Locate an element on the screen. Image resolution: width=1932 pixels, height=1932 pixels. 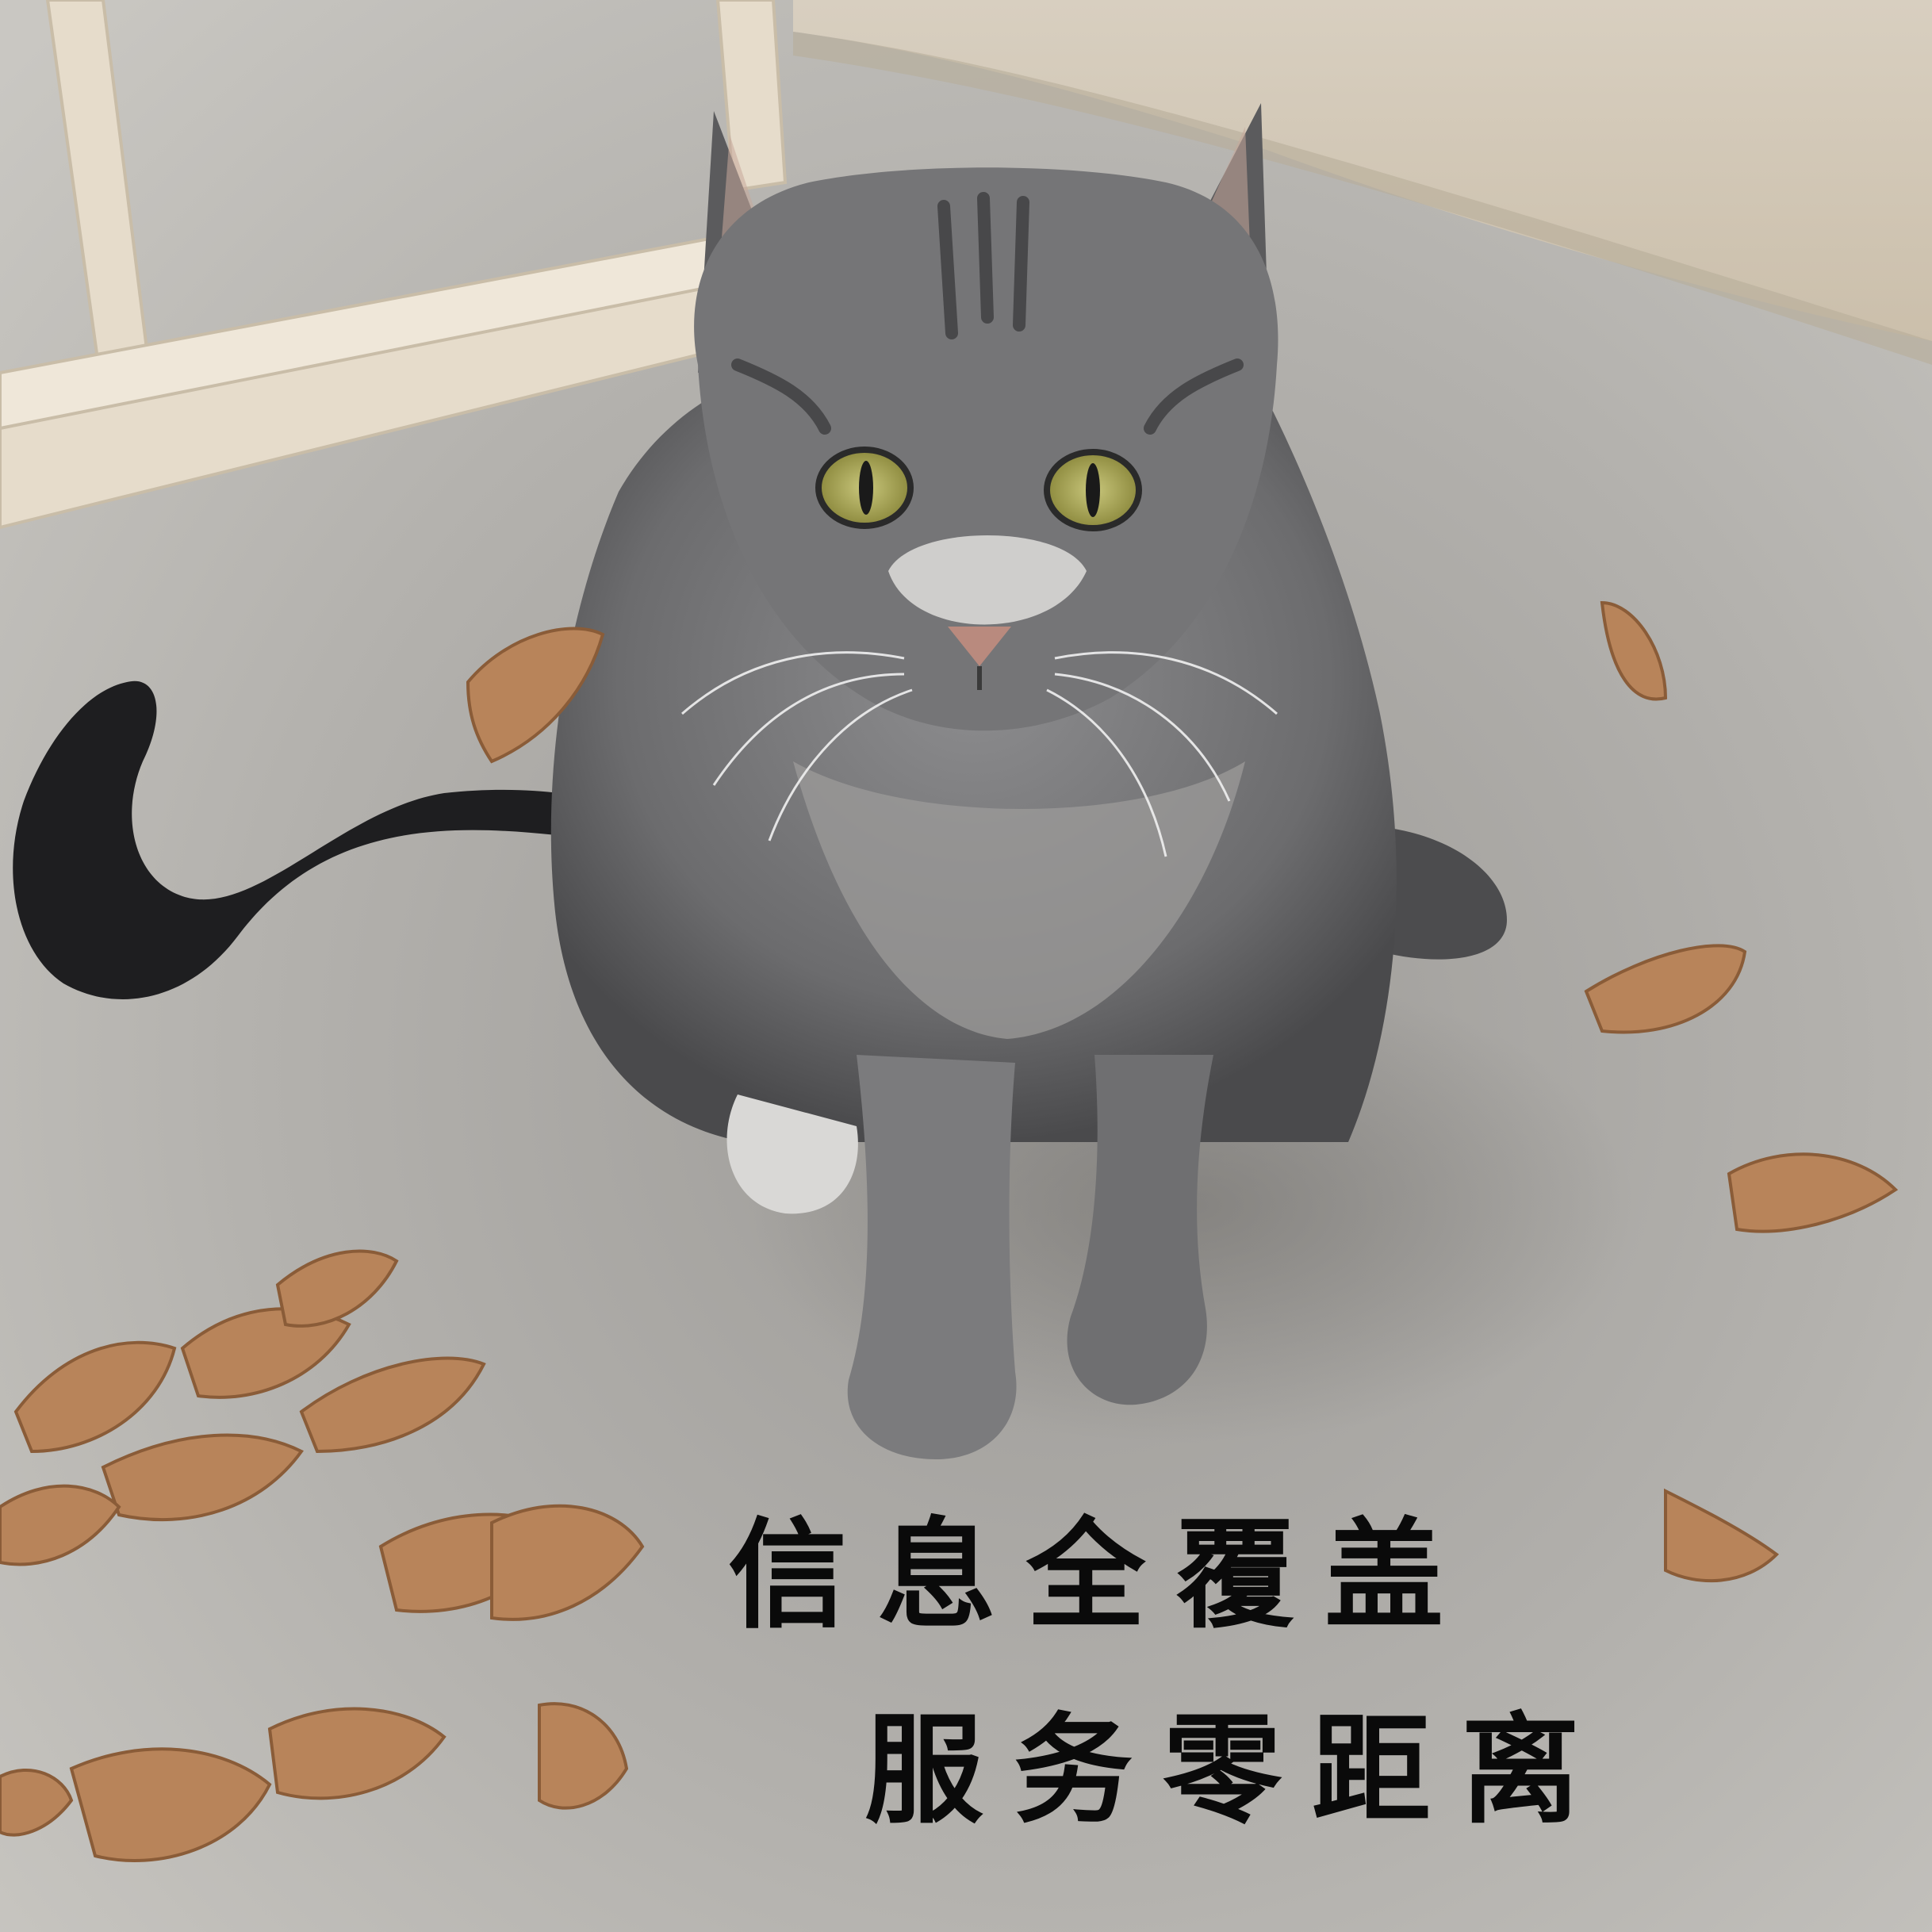
caption-line-1: 信息全覆盖 is located at coordinates (1101, 1576).